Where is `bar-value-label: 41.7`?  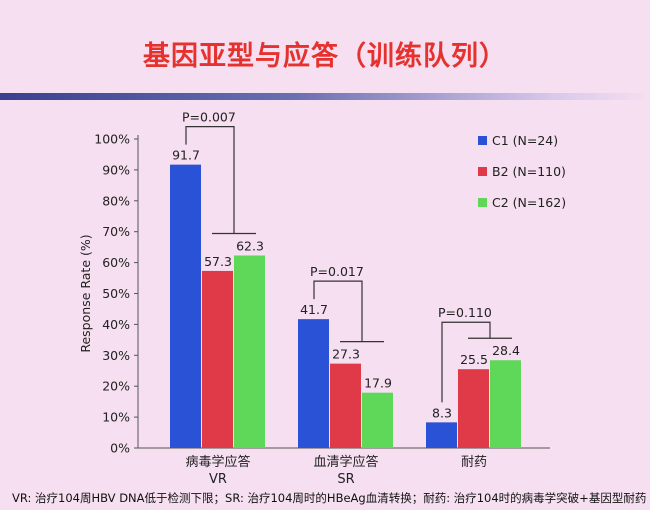
bar-value-label: 41.7 is located at coordinates (314, 309).